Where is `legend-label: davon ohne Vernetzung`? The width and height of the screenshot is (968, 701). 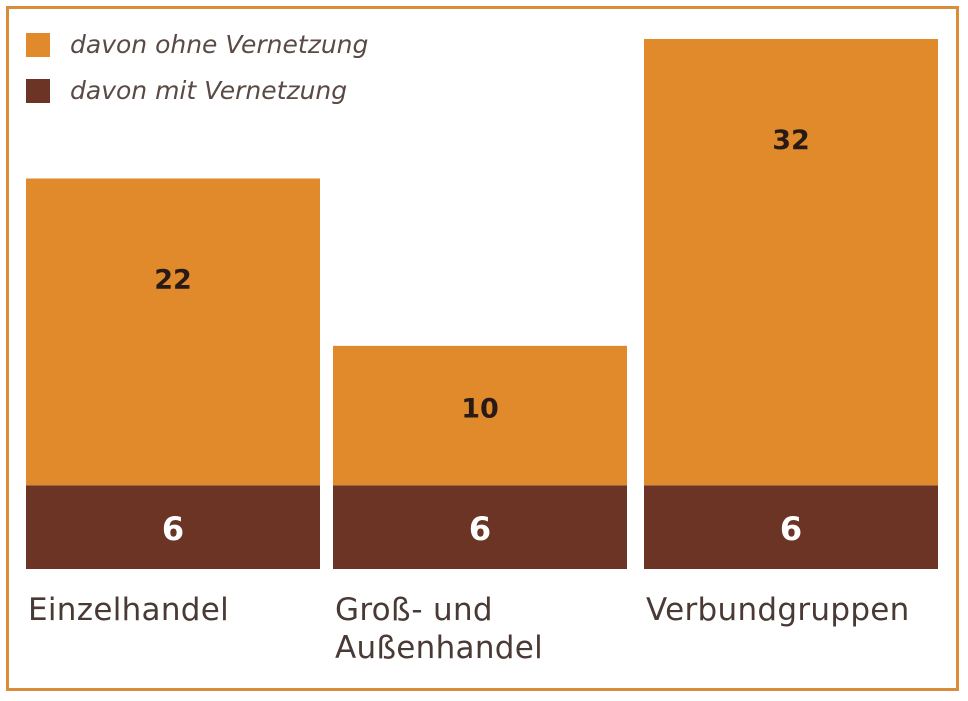 legend-label: davon ohne Vernetzung is located at coordinates (219, 44).